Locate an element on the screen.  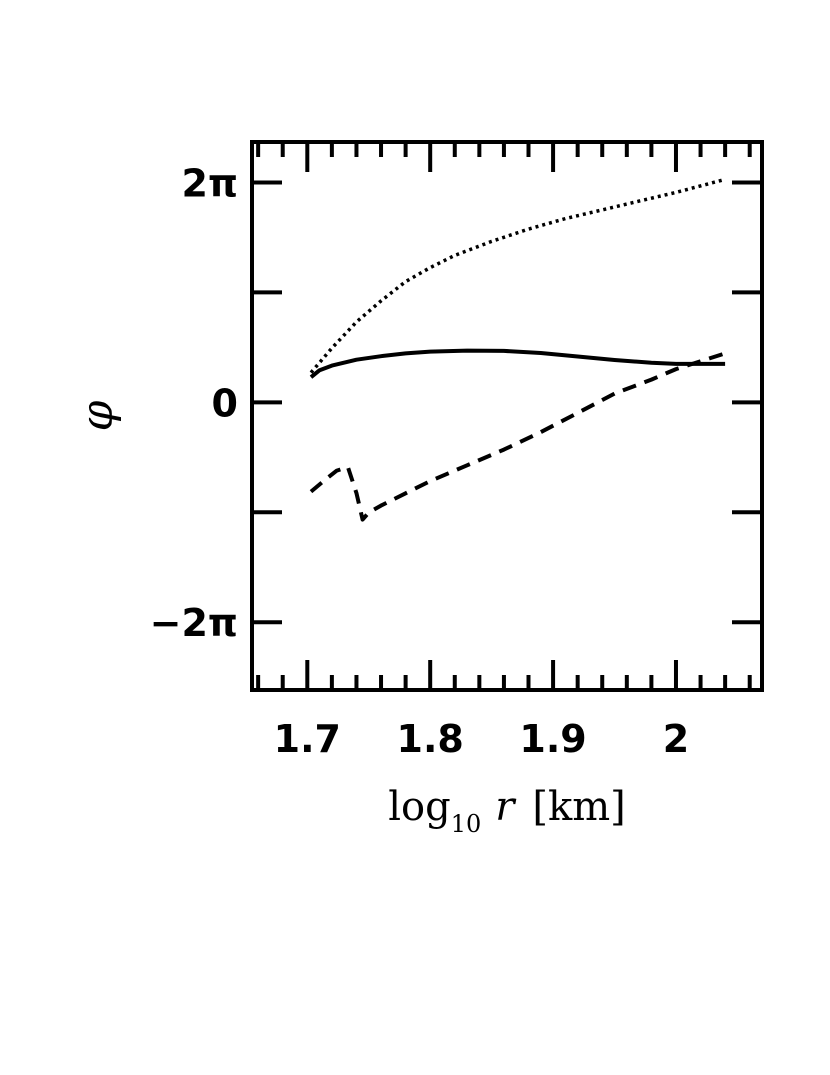
x-axis-label-subscript: 10 is located at coordinates (466, 824).